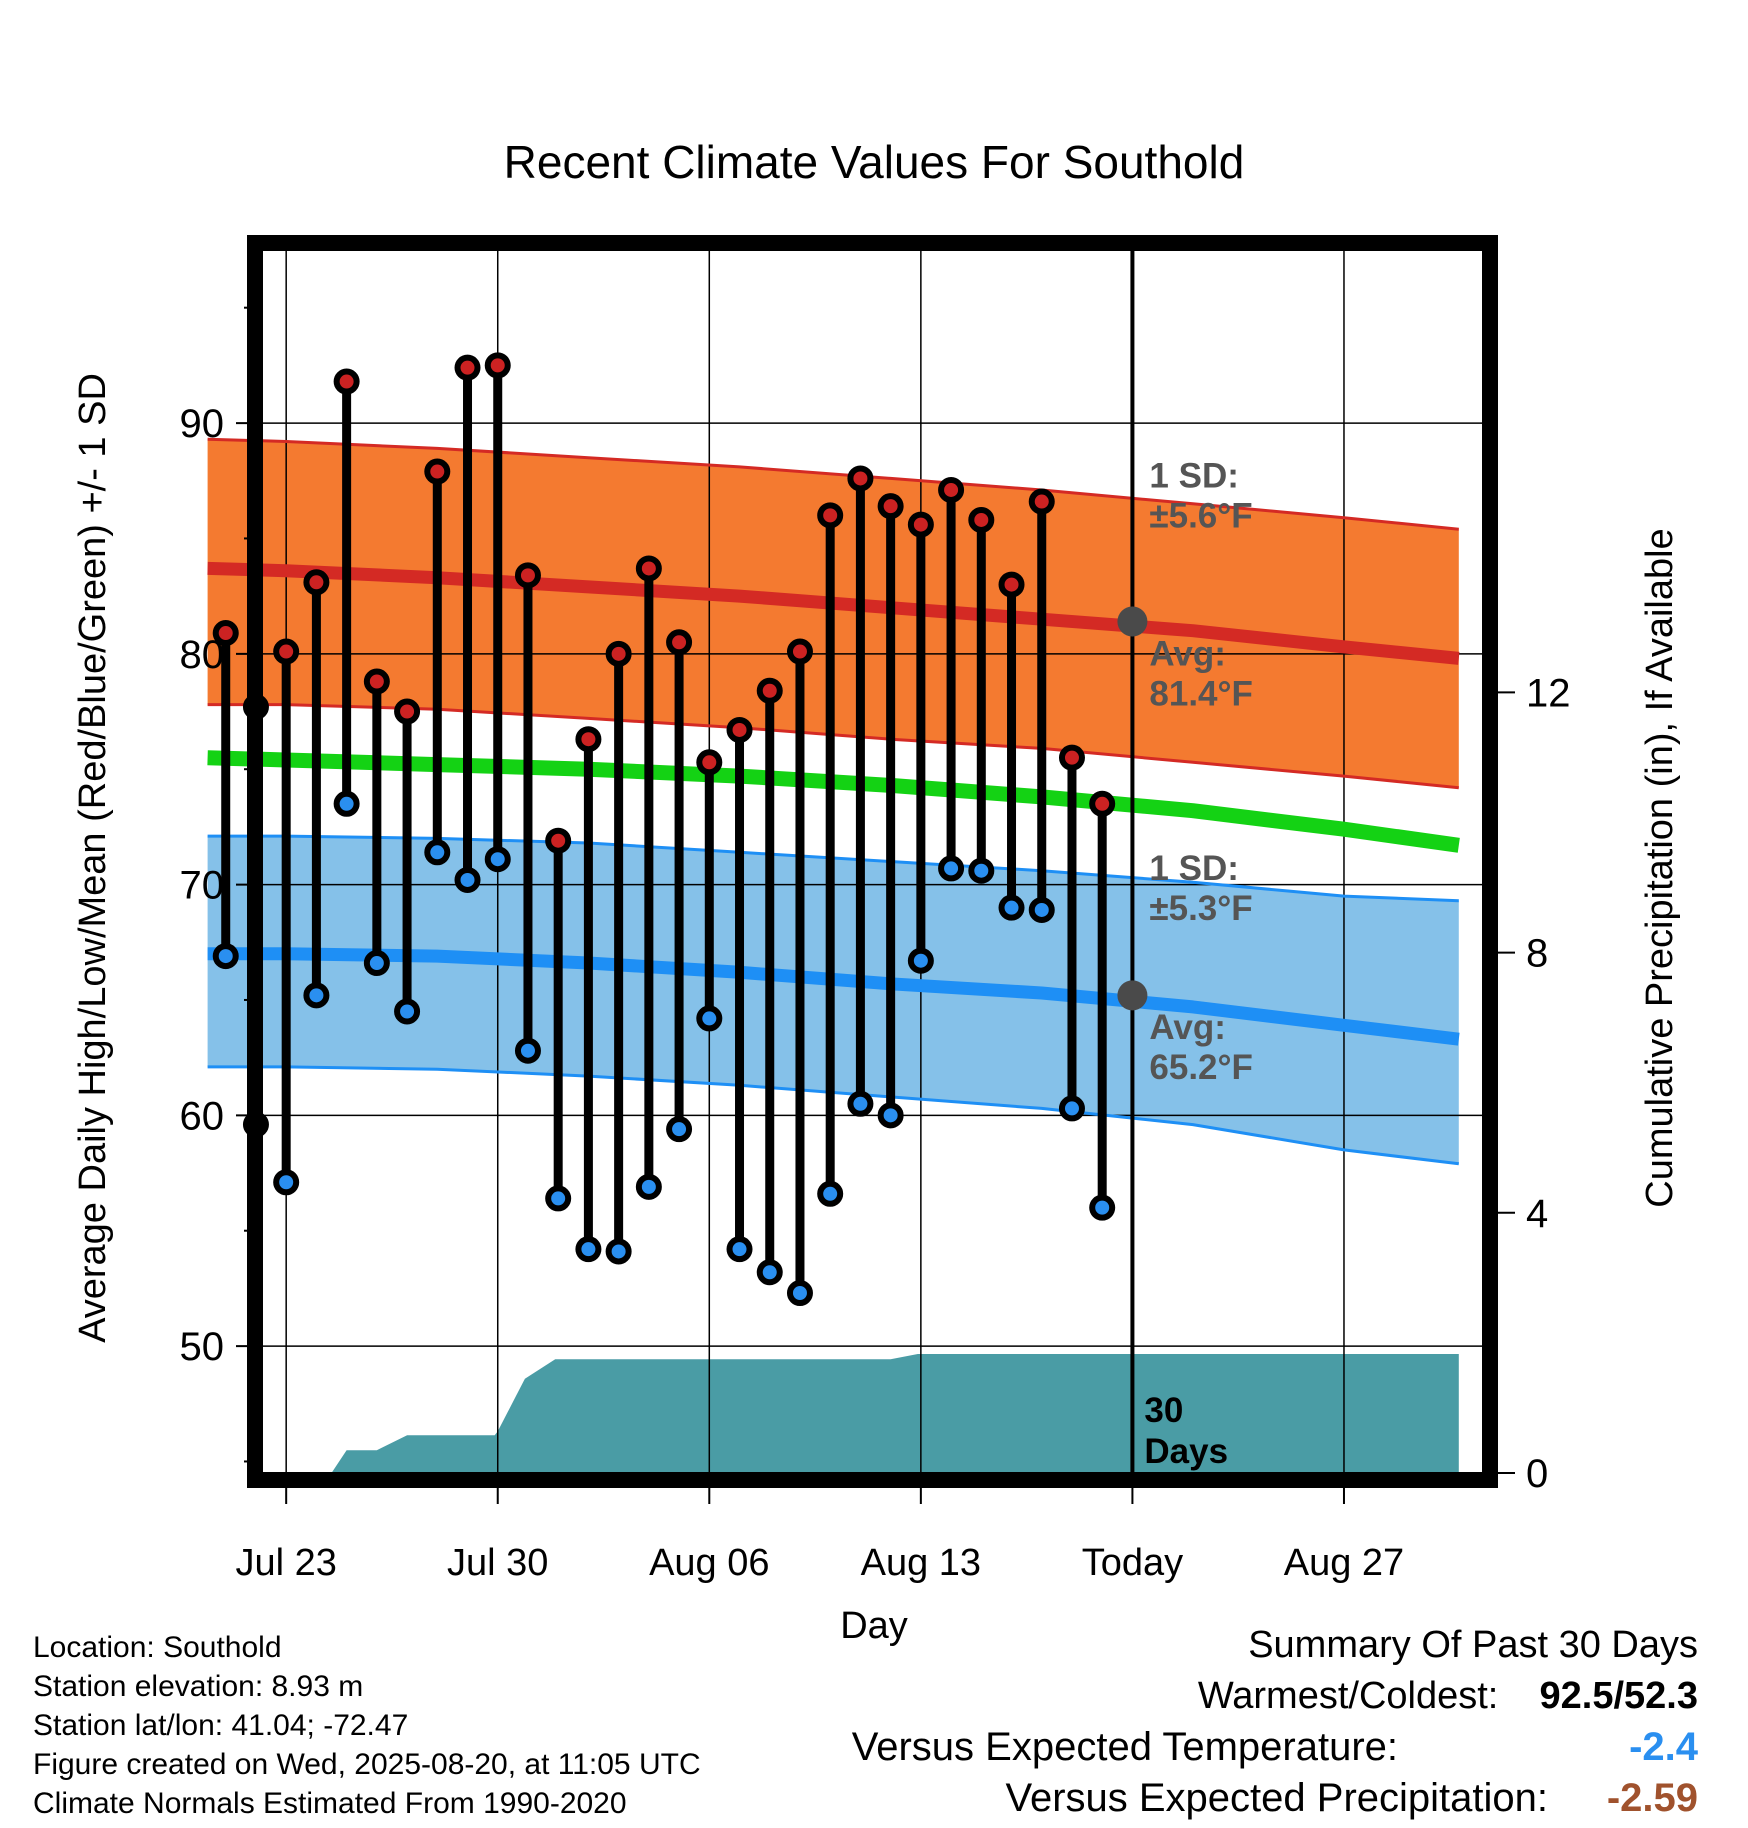  What do you see at coordinates (1163, 1410) in the screenshot?
I see `days-label-line1: 30` at bounding box center [1163, 1410].